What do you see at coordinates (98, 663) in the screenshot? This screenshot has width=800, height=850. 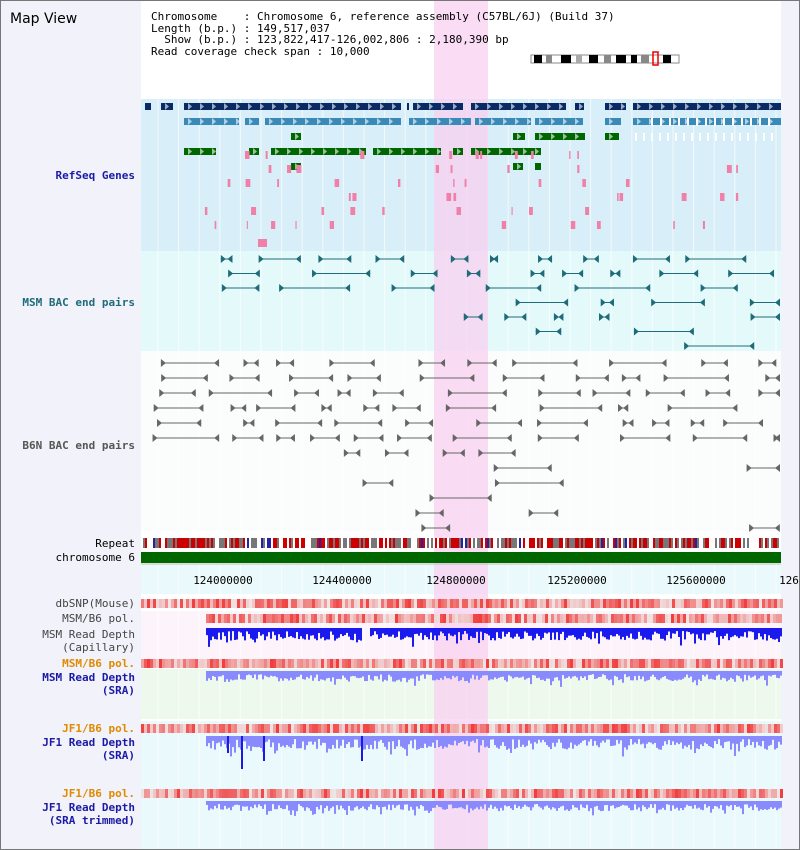 I see `msm-b6-pol-sra-label: MSM/B6 pol.` at bounding box center [98, 663].